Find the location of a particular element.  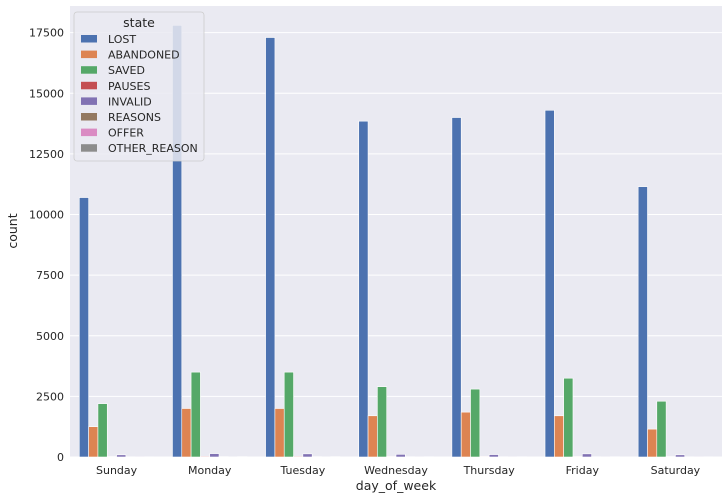

y-tick-label: 10000 is located at coordinates (46, 215).